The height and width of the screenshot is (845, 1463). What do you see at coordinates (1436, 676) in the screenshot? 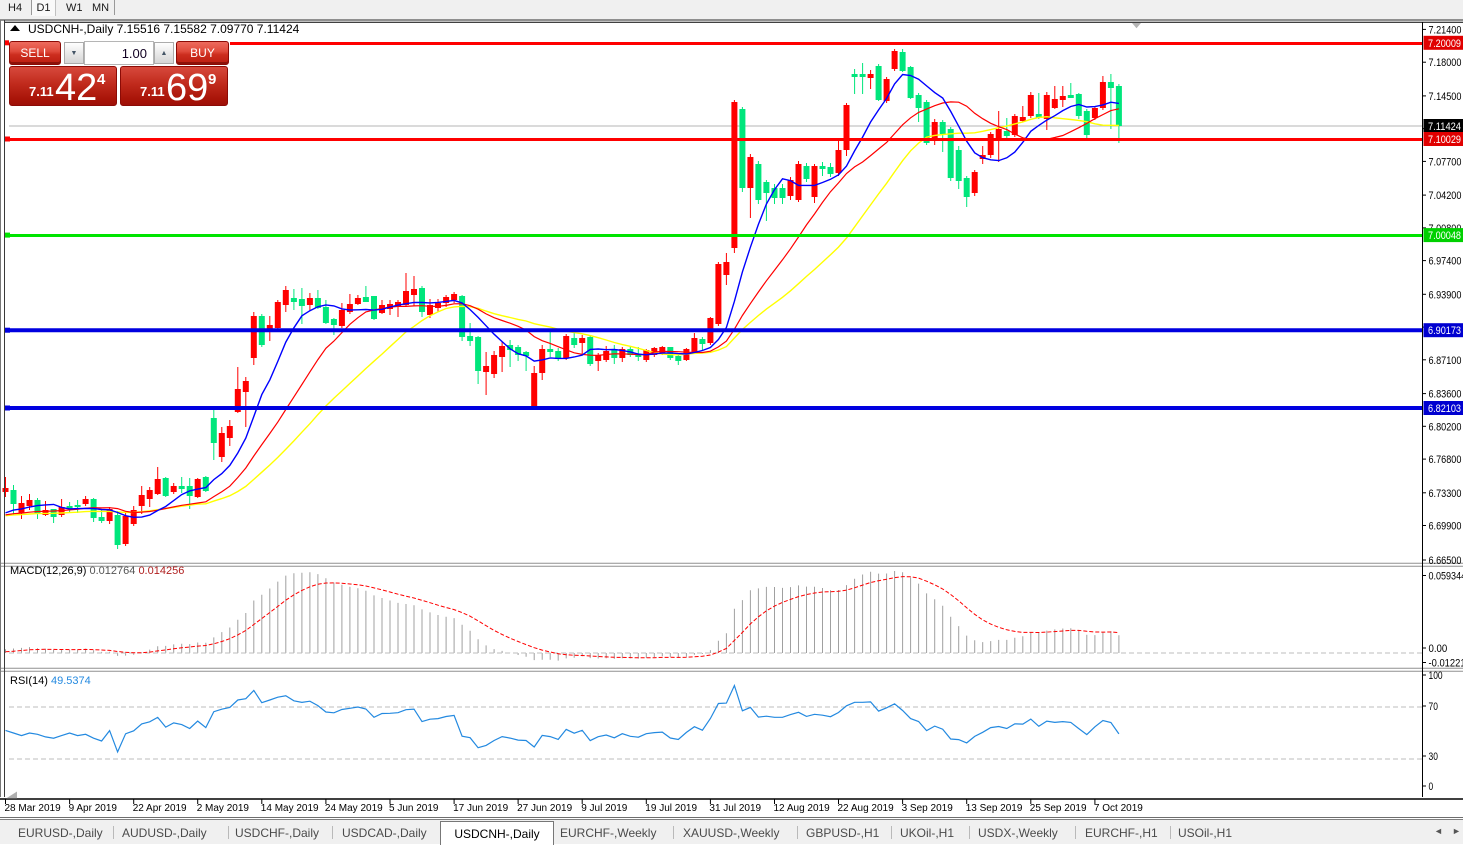
I see `svg-text: 100` at bounding box center [1436, 676].